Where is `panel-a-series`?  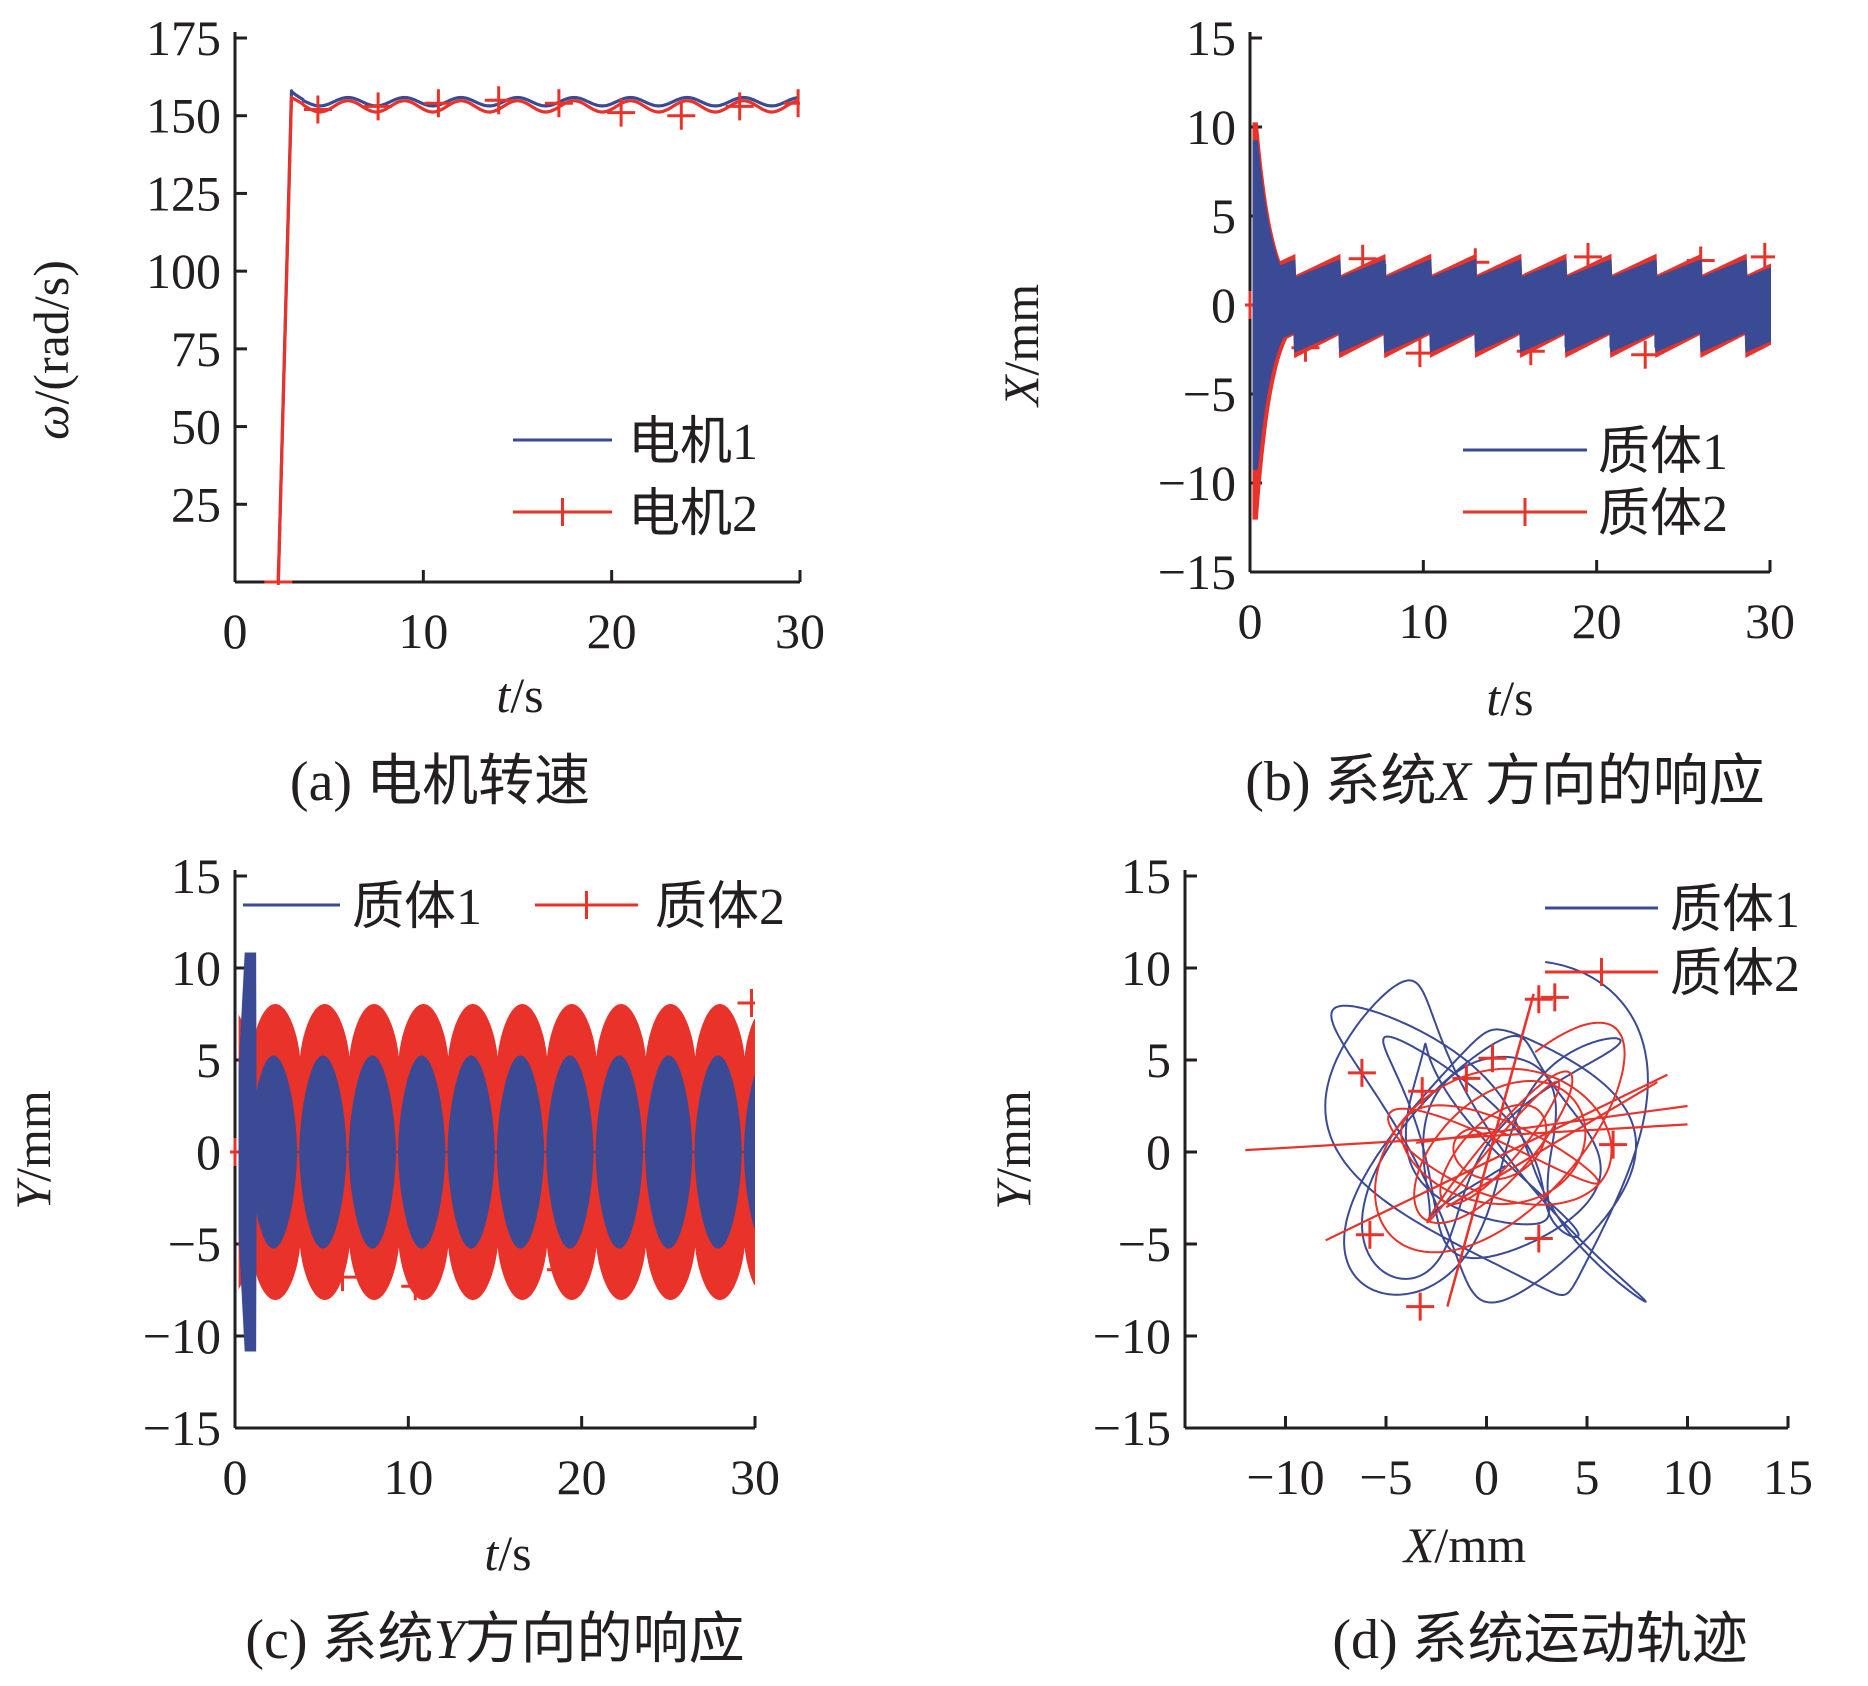 panel-a-series is located at coordinates (532, 335).